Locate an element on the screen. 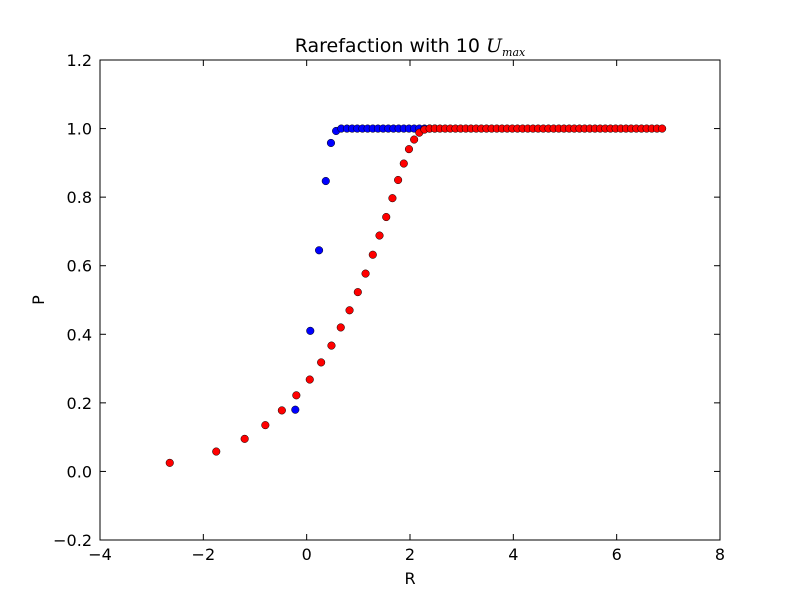  x-axis-label: R is located at coordinates (409, 578).